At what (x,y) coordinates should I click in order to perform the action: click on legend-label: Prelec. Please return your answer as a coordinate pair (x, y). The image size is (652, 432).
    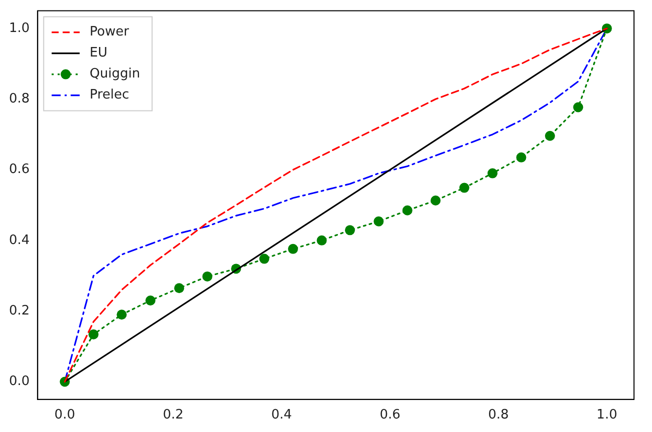
    Looking at the image, I should click on (110, 95).